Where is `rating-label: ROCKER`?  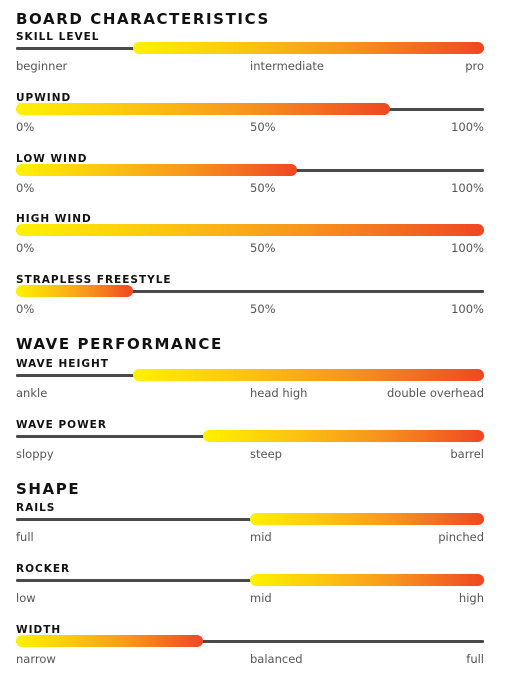 rating-label: ROCKER is located at coordinates (43, 569).